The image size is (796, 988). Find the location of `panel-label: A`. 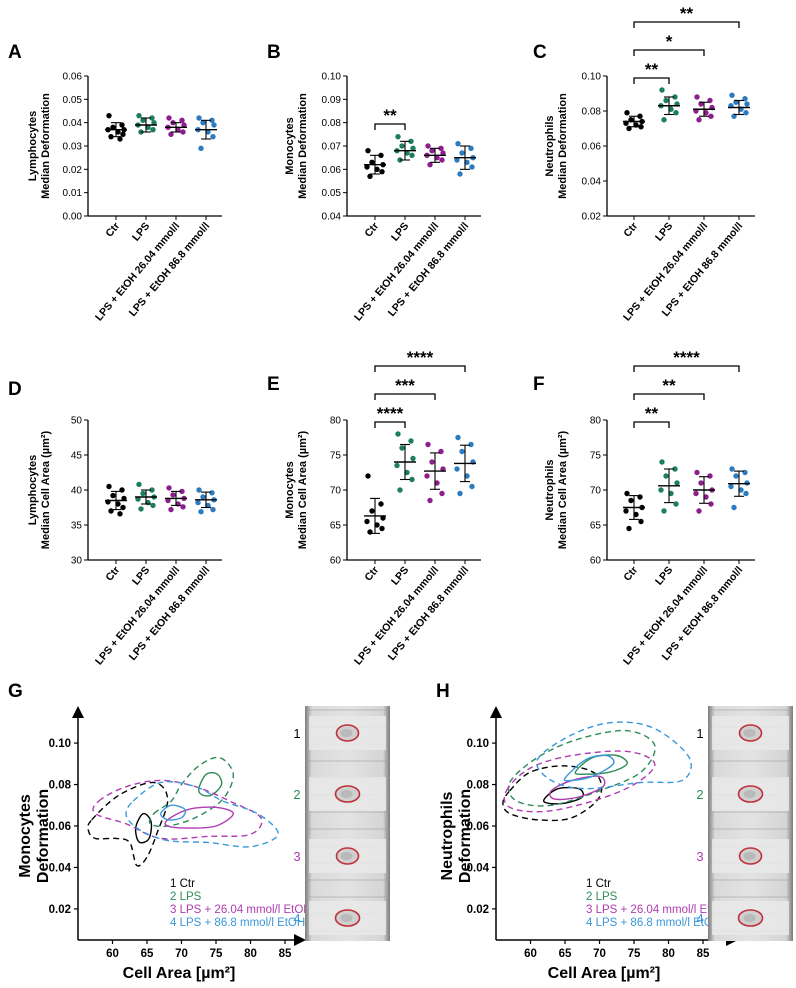

panel-label: A is located at coordinates (15, 52).